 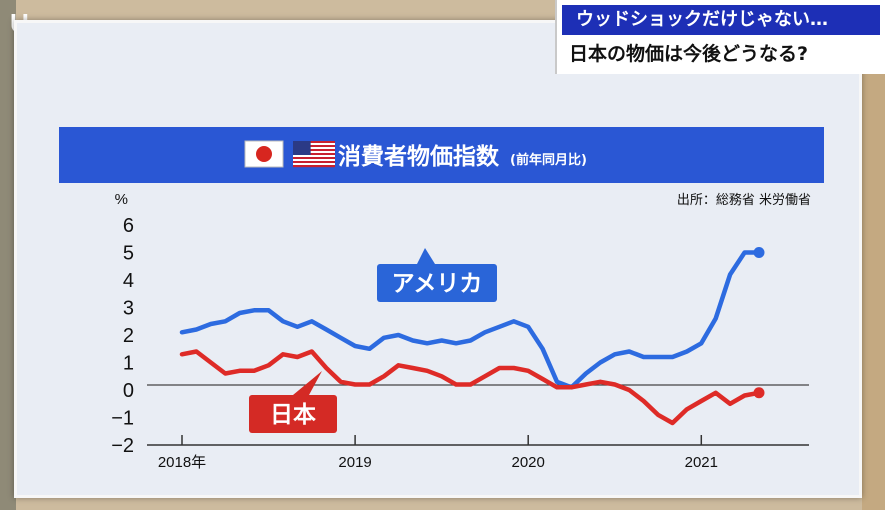 I want to click on studio-left-edge, so click(x=8, y=255).